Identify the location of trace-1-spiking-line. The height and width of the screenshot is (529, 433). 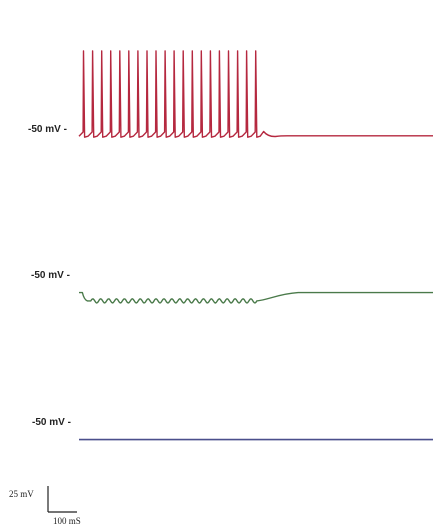
(255, 94).